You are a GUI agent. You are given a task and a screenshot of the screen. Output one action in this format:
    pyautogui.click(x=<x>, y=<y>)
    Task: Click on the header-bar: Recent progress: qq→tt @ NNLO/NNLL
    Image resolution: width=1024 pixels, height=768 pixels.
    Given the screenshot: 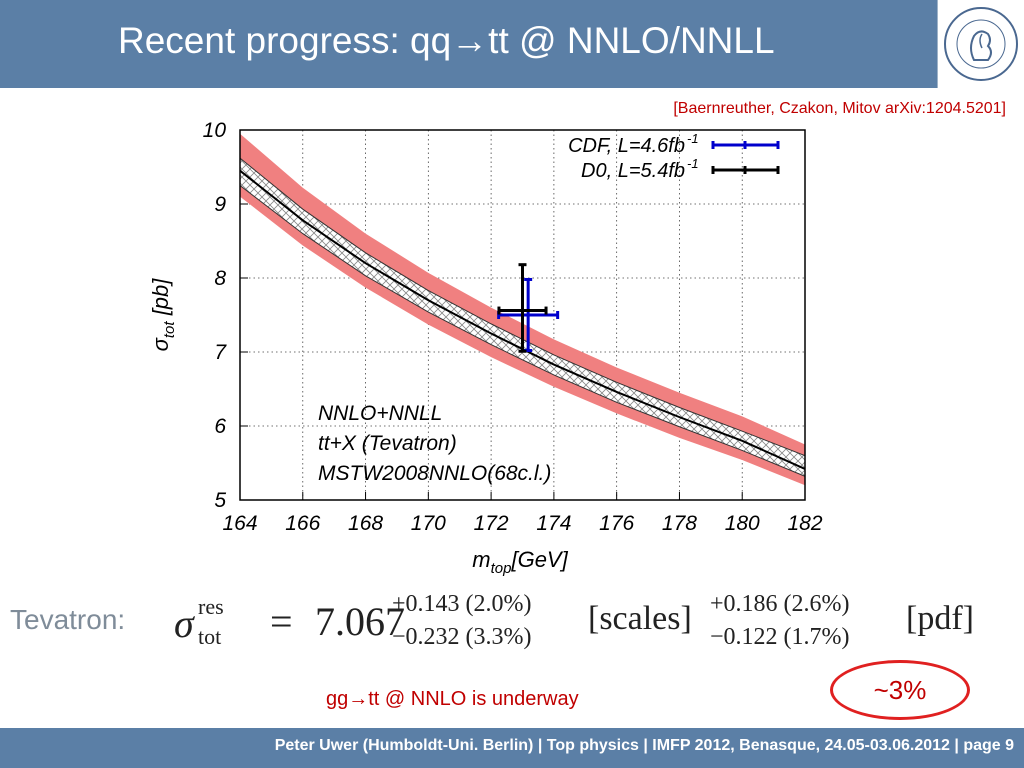 What is the action you would take?
    pyautogui.click(x=512, y=44)
    